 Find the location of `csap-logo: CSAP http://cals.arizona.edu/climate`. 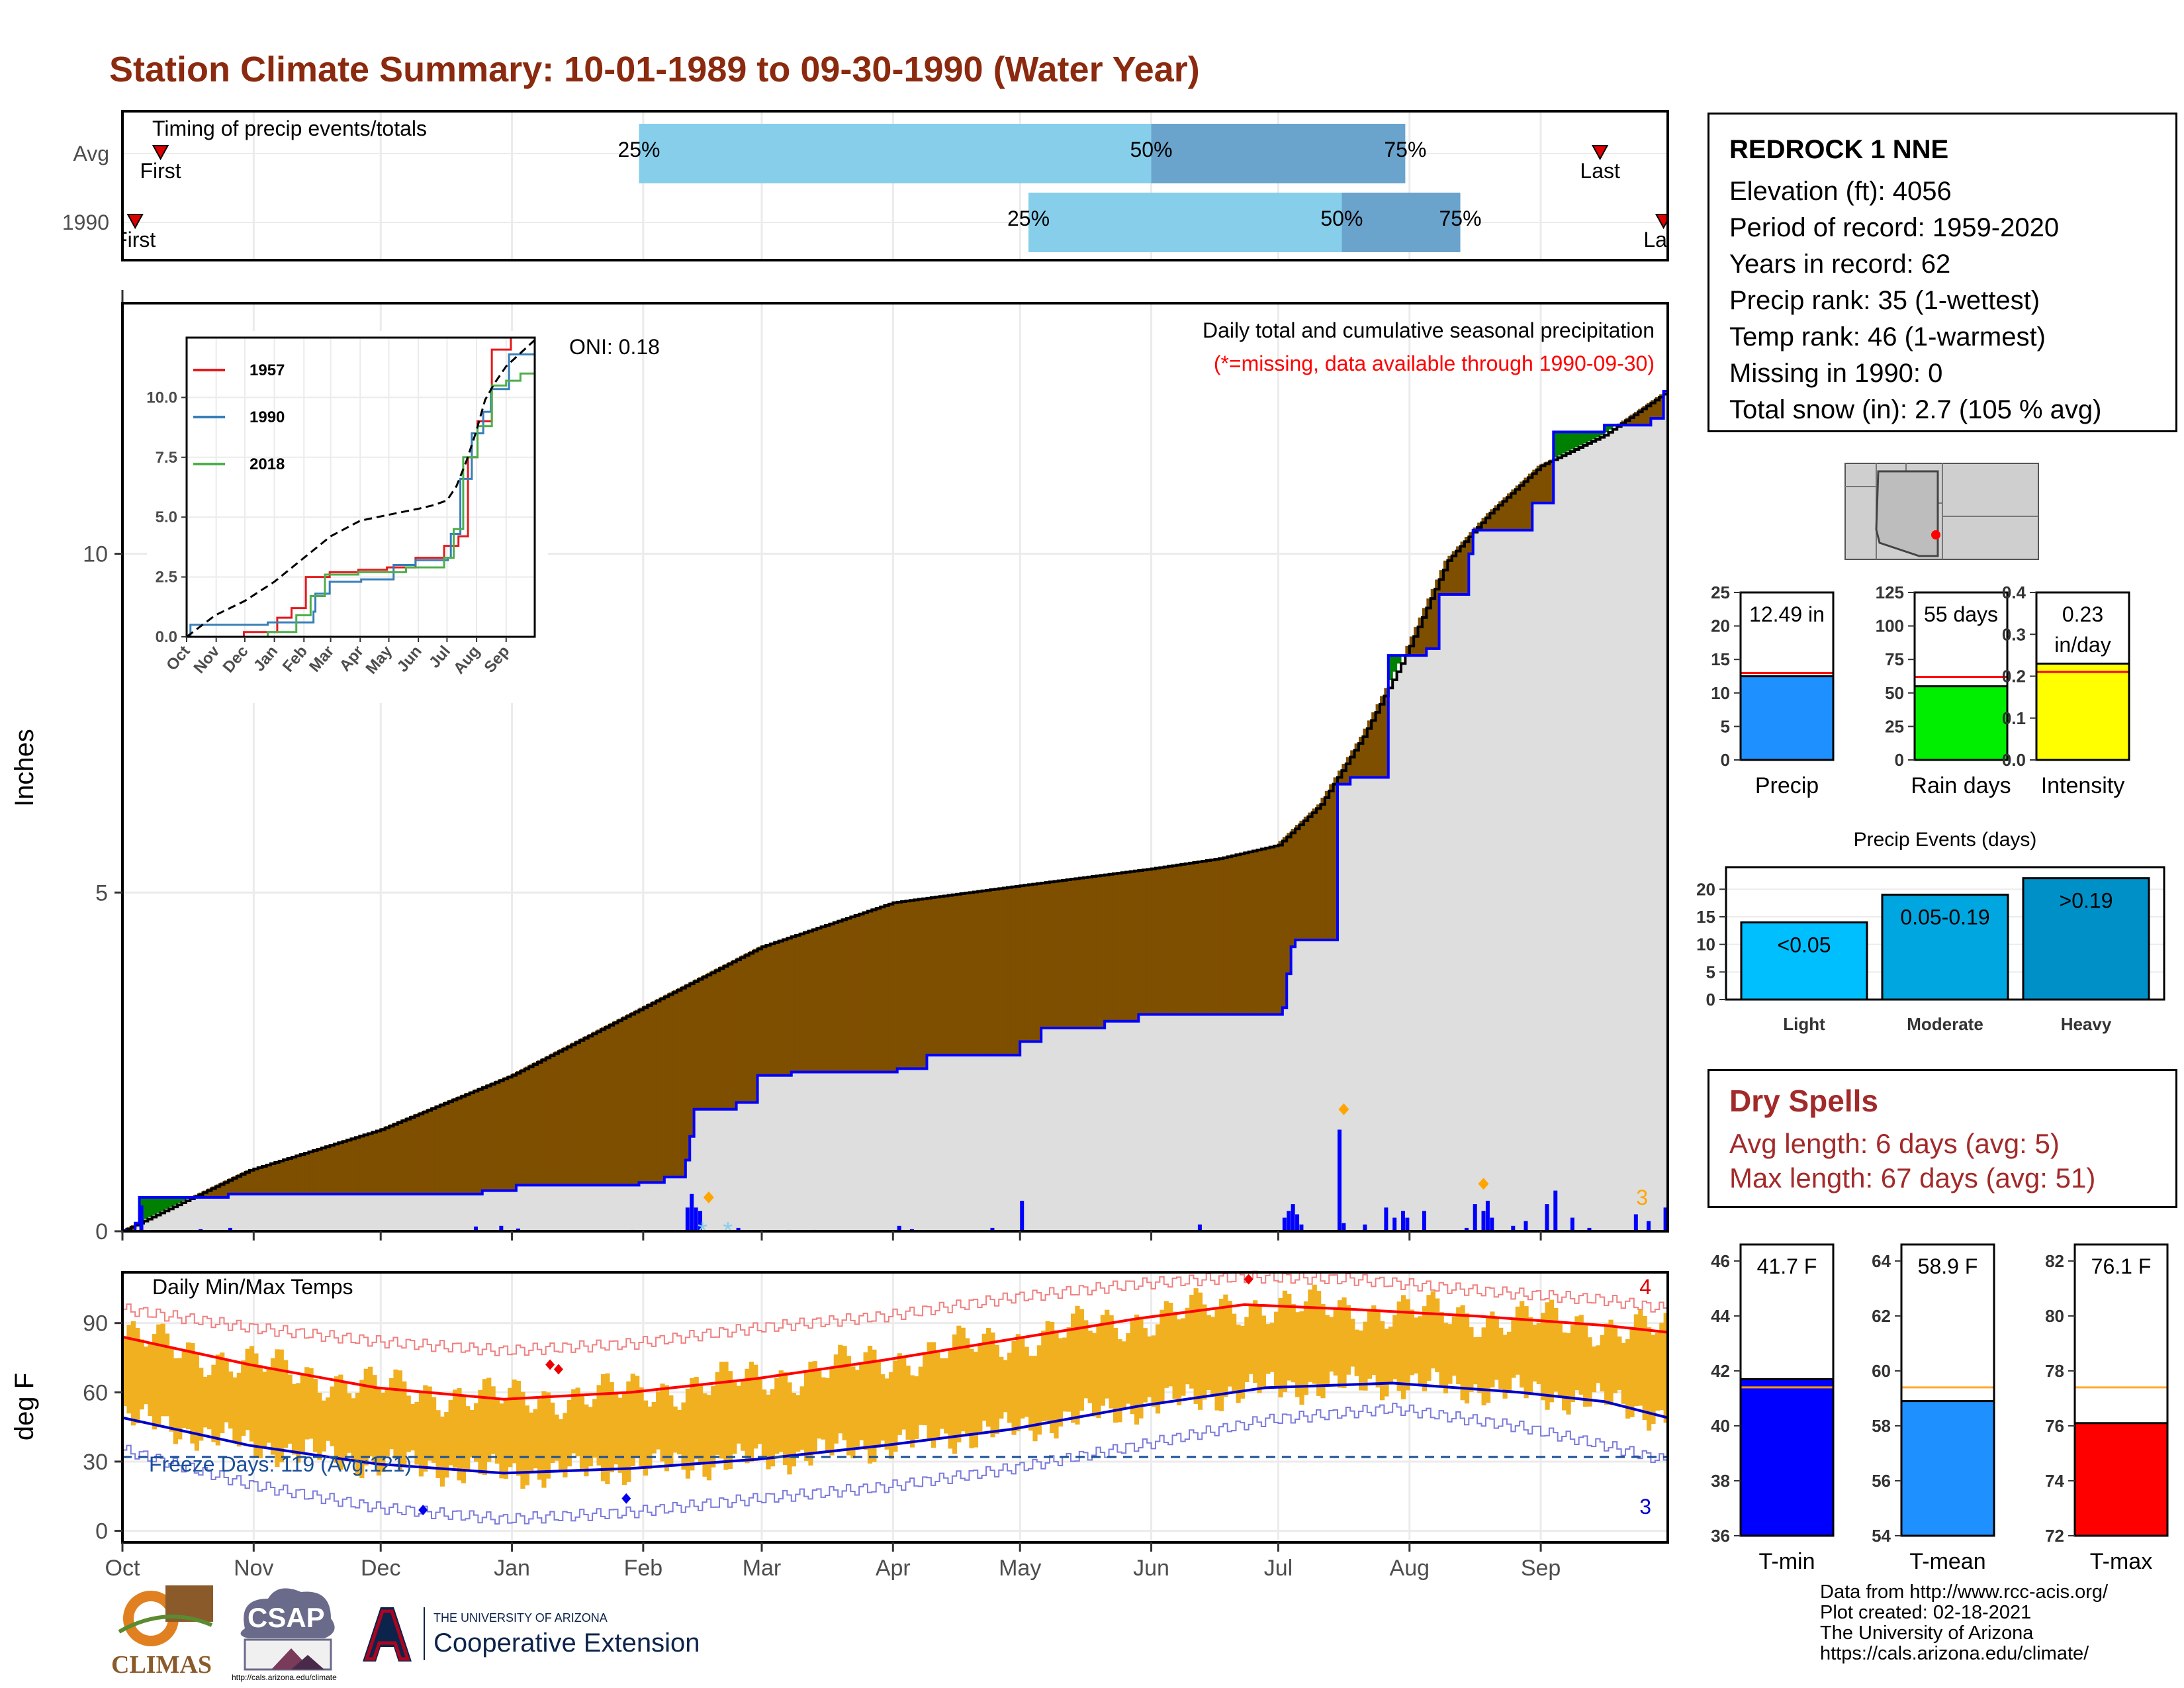

csap-logo: CSAP http://cals.arizona.edu/climate is located at coordinates (288, 1632).